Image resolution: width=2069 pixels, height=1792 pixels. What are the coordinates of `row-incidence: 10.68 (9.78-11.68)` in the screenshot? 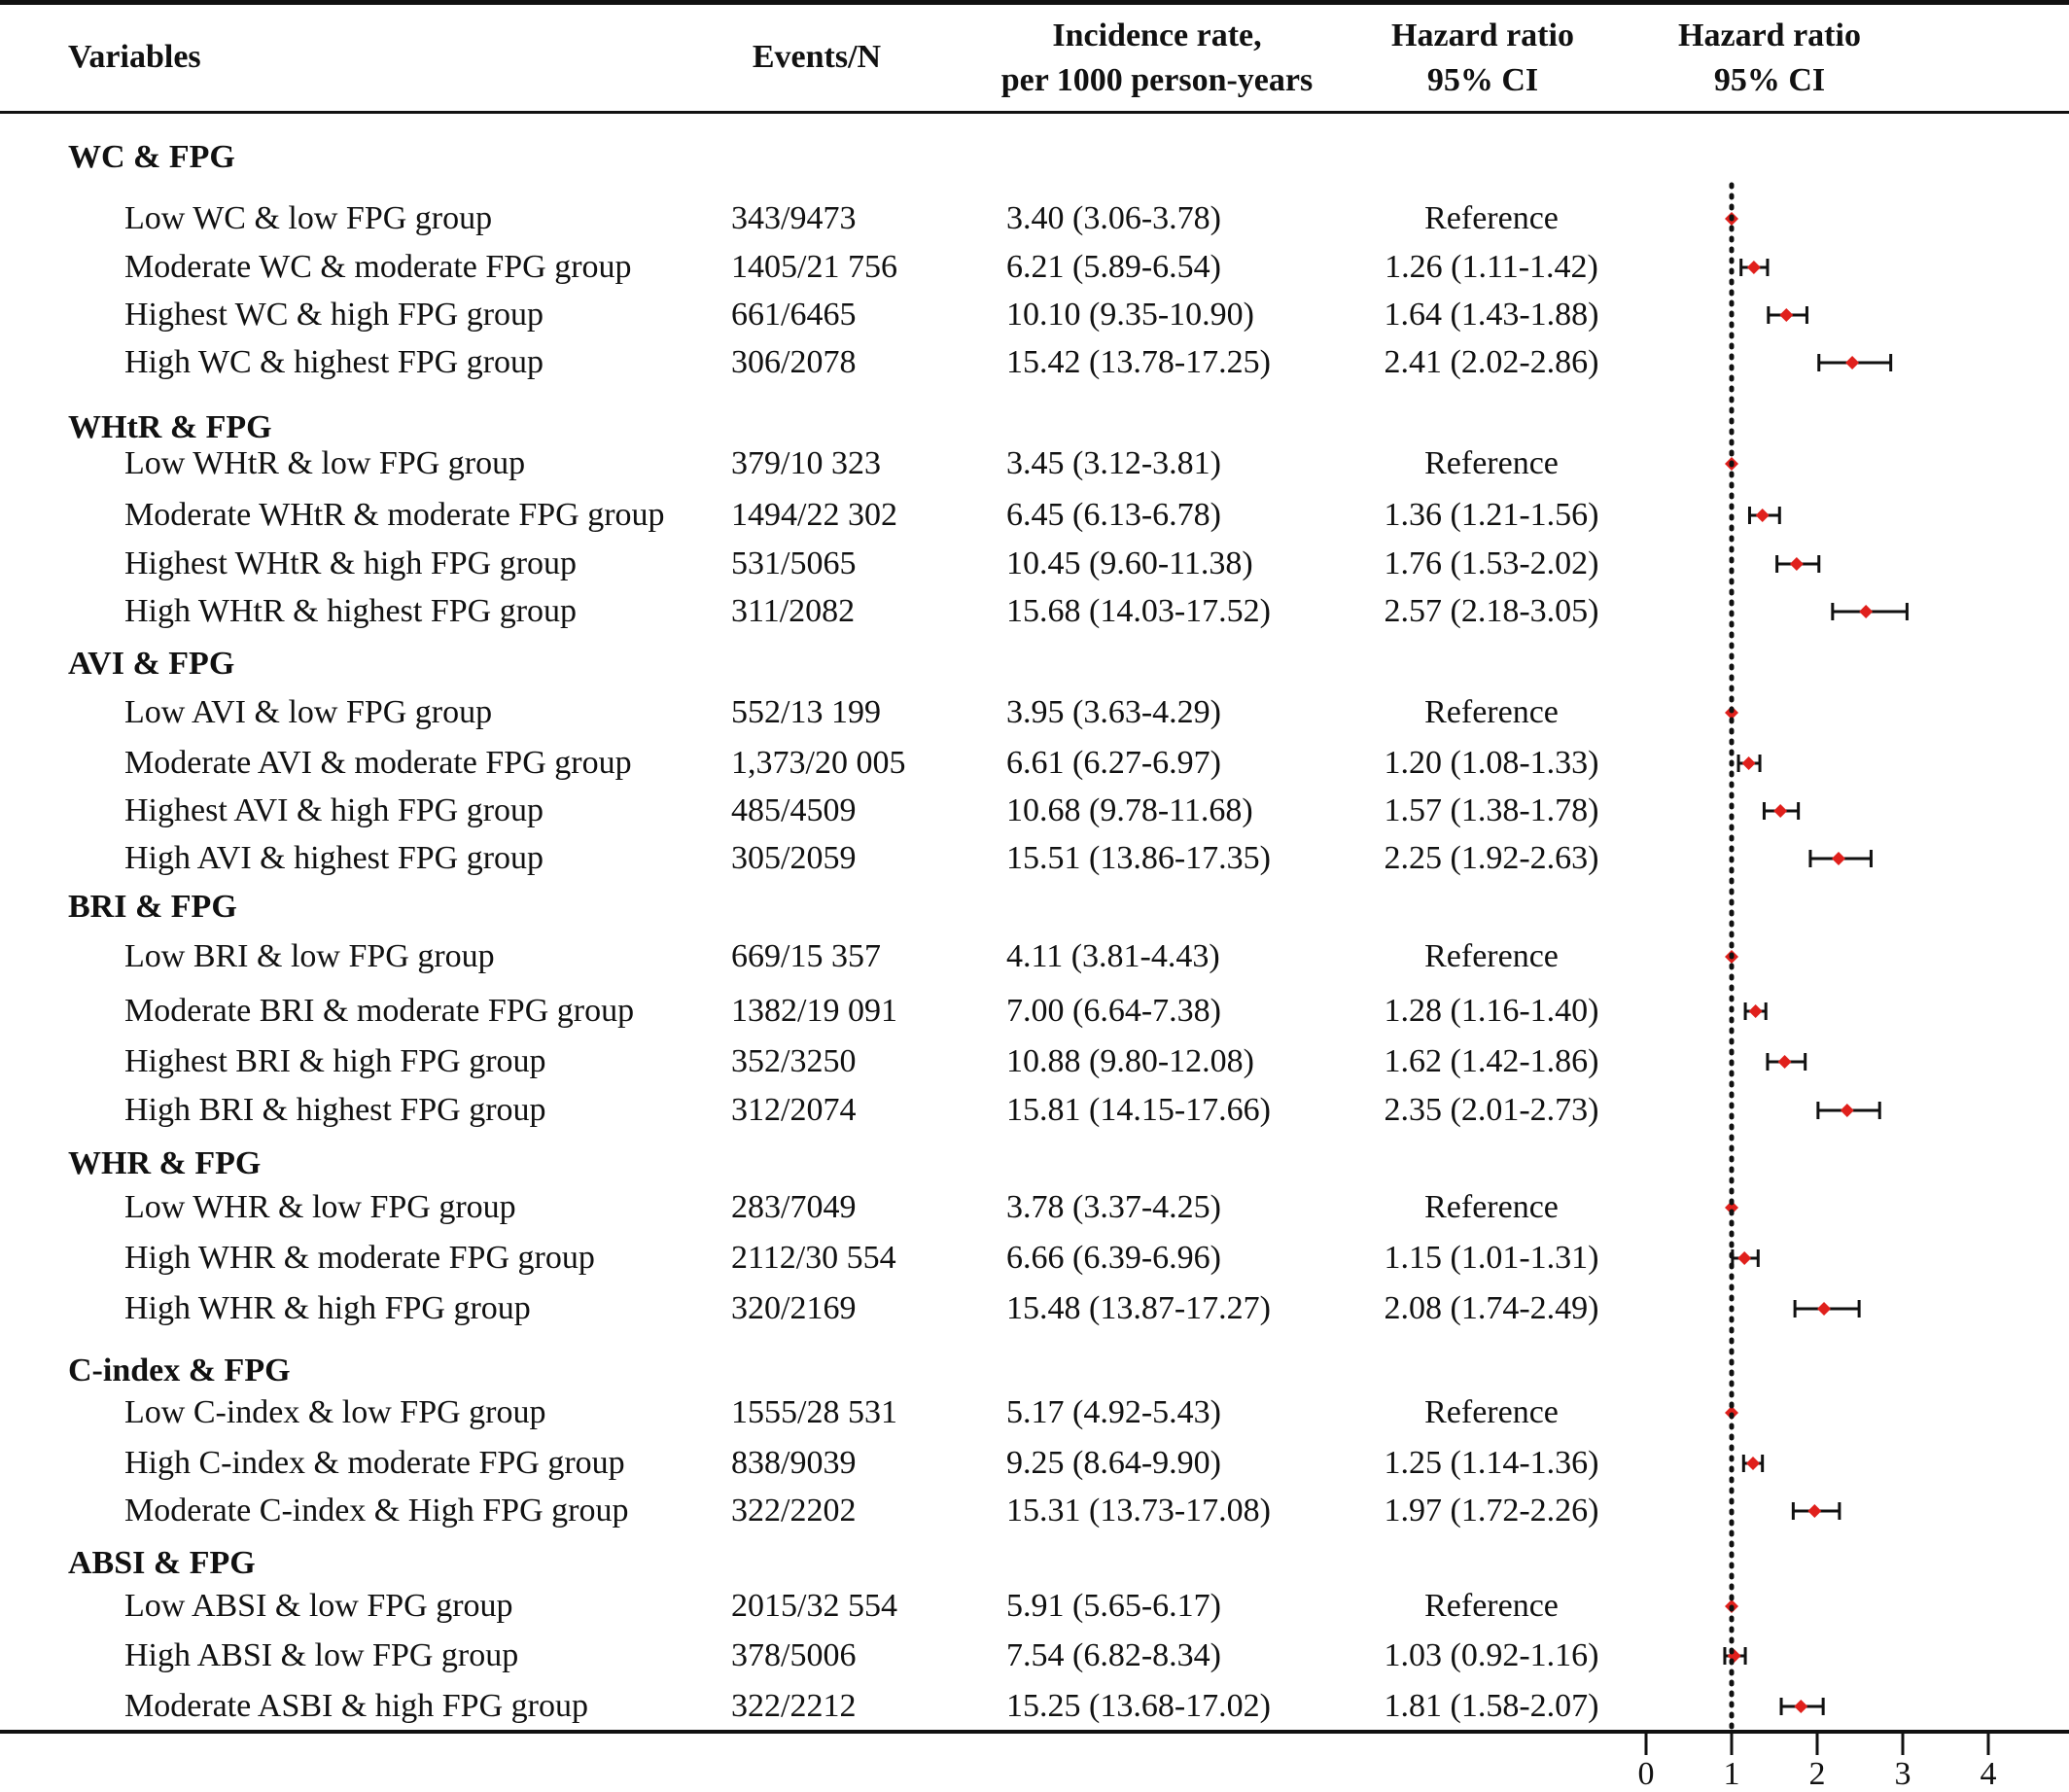 It's located at (1129, 810).